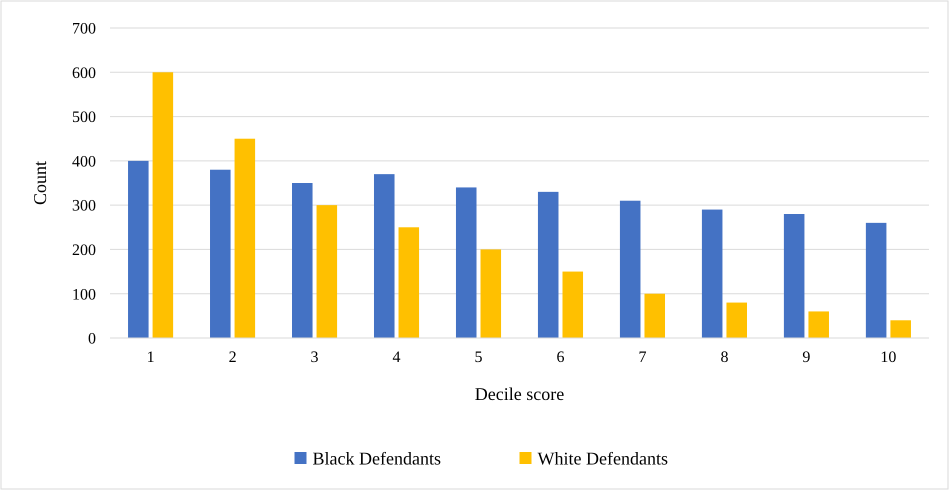 The width and height of the screenshot is (949, 490). I want to click on y-tick-label: 700, so click(84, 29).